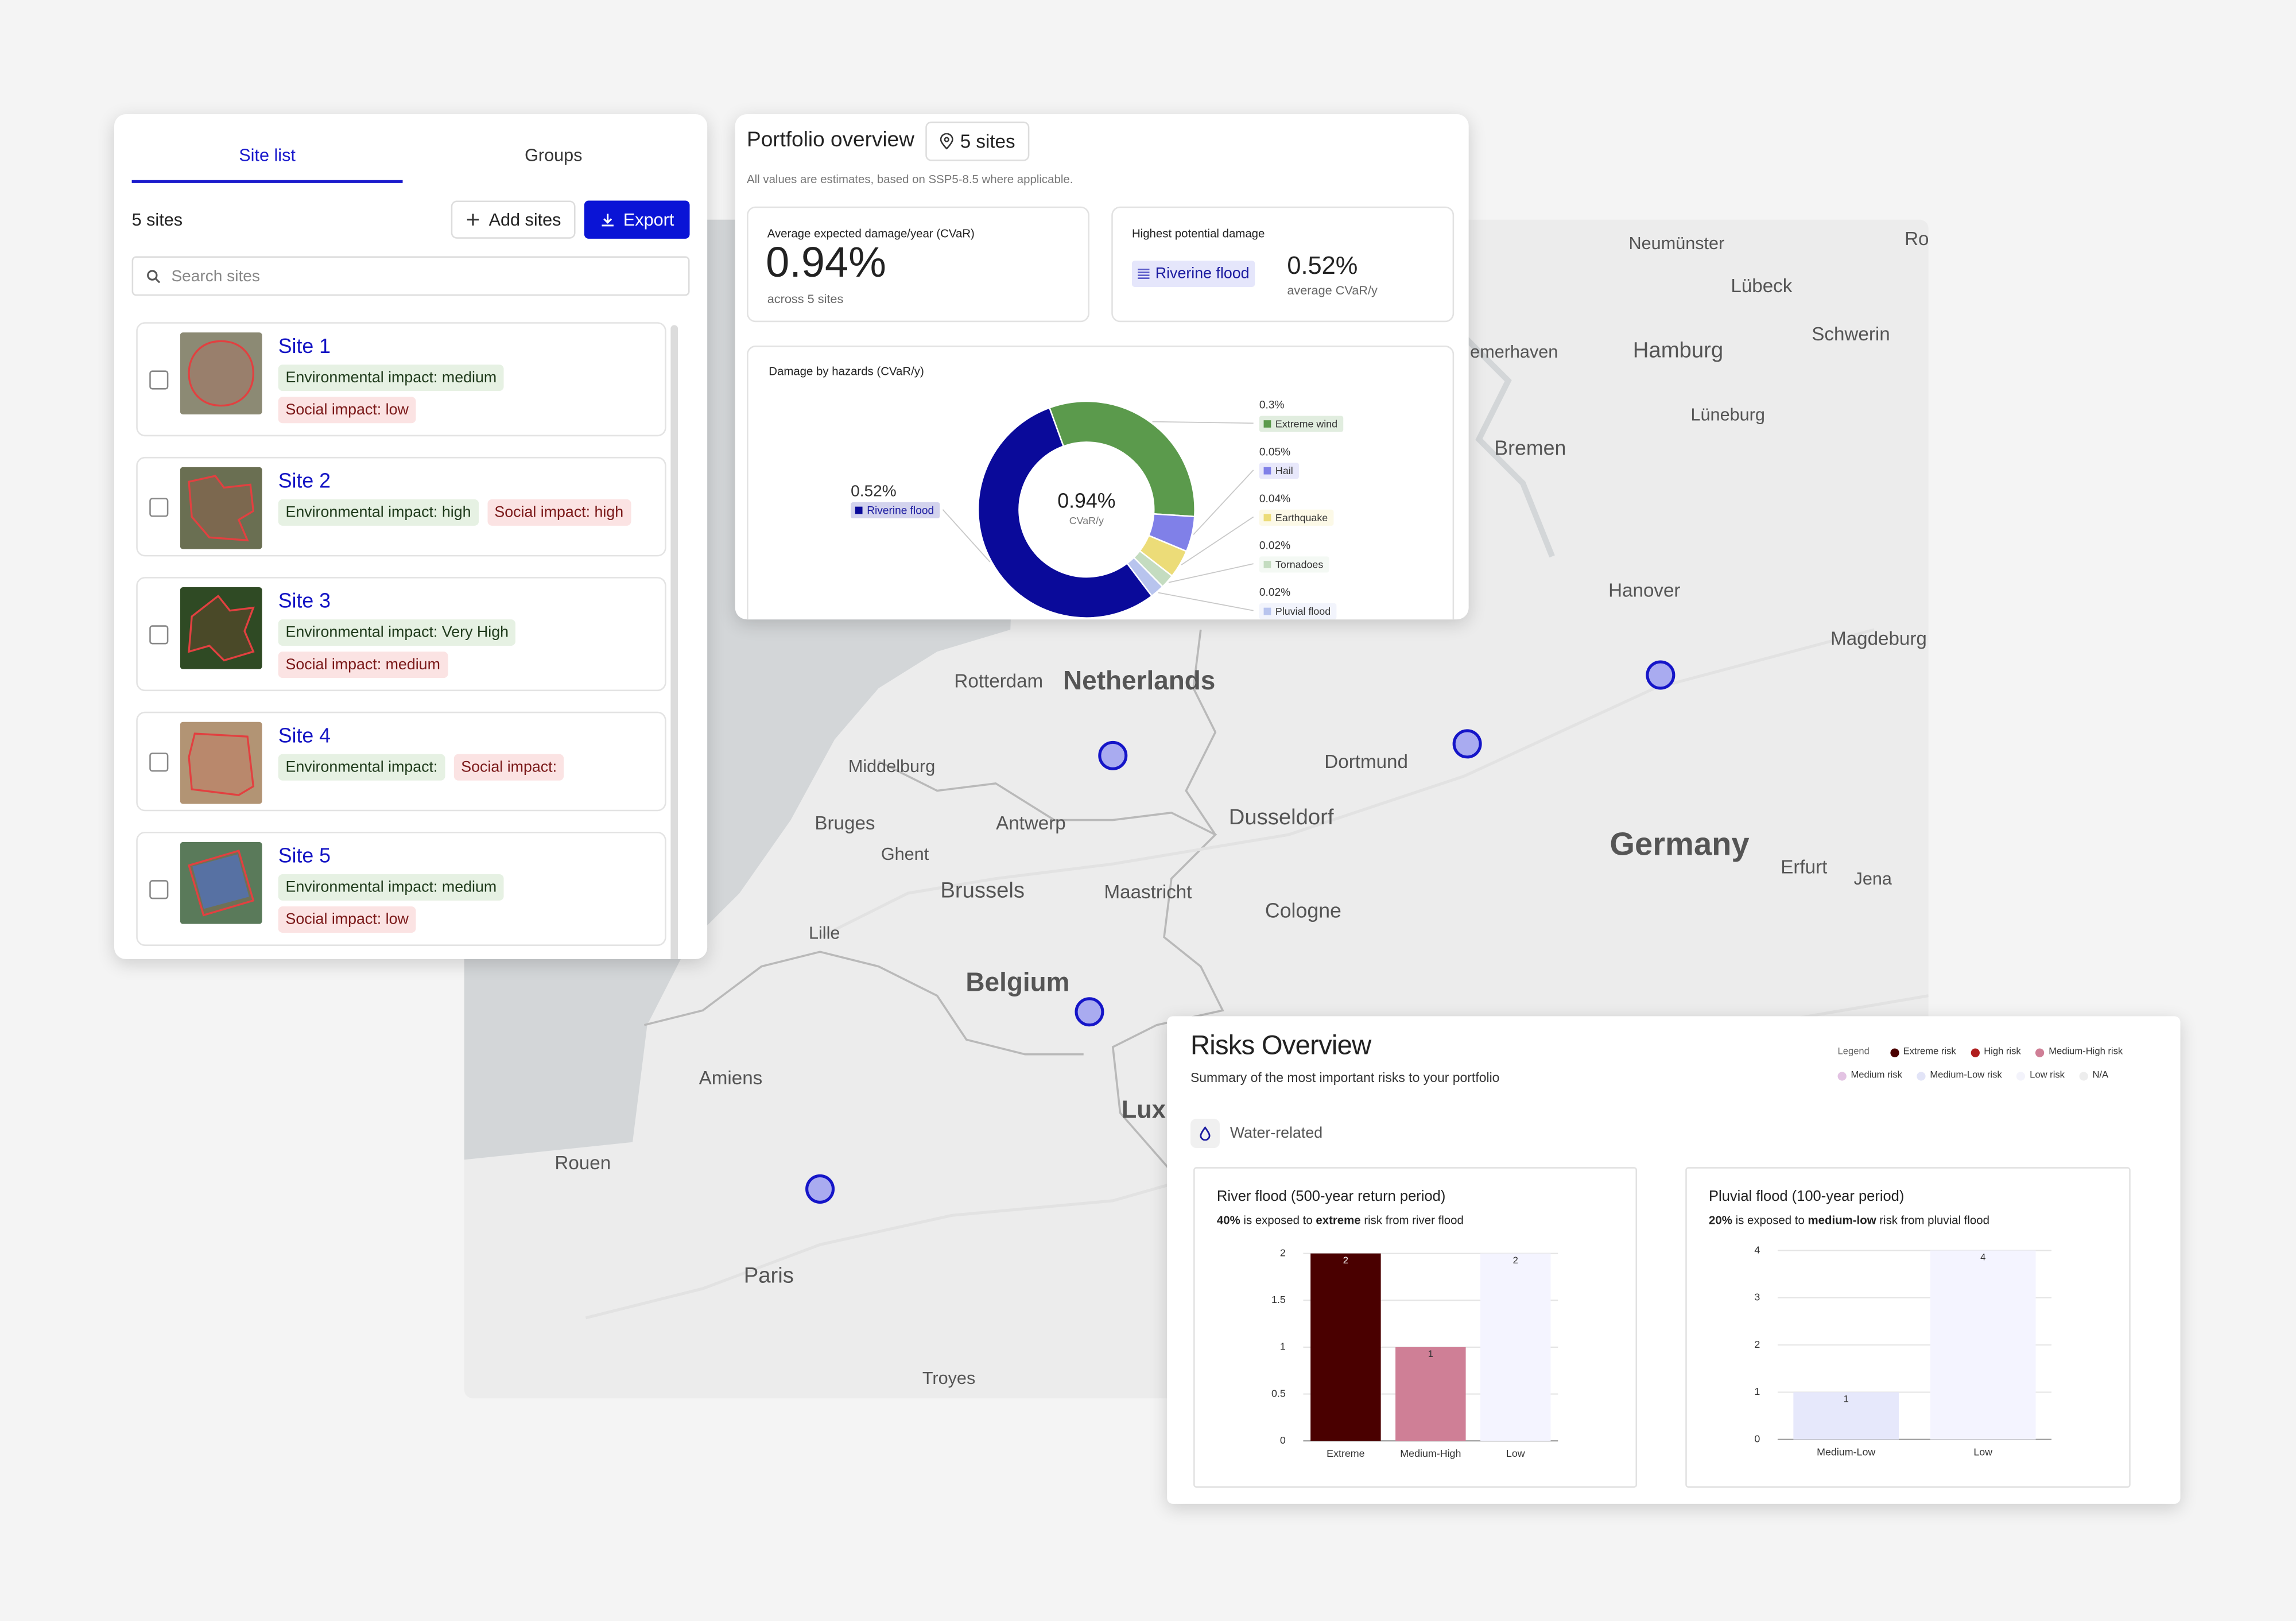 The height and width of the screenshot is (1621, 2296). Describe the element at coordinates (1299, 564) in the screenshot. I see `segment-label: Tornadoes` at that location.